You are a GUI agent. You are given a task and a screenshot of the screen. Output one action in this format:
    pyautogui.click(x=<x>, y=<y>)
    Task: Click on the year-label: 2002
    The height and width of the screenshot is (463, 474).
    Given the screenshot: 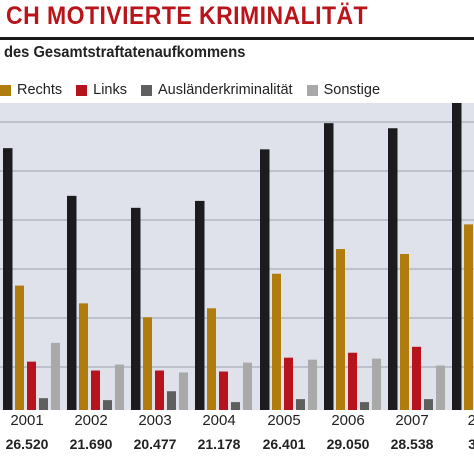 What is the action you would take?
    pyautogui.click(x=91, y=420)
    